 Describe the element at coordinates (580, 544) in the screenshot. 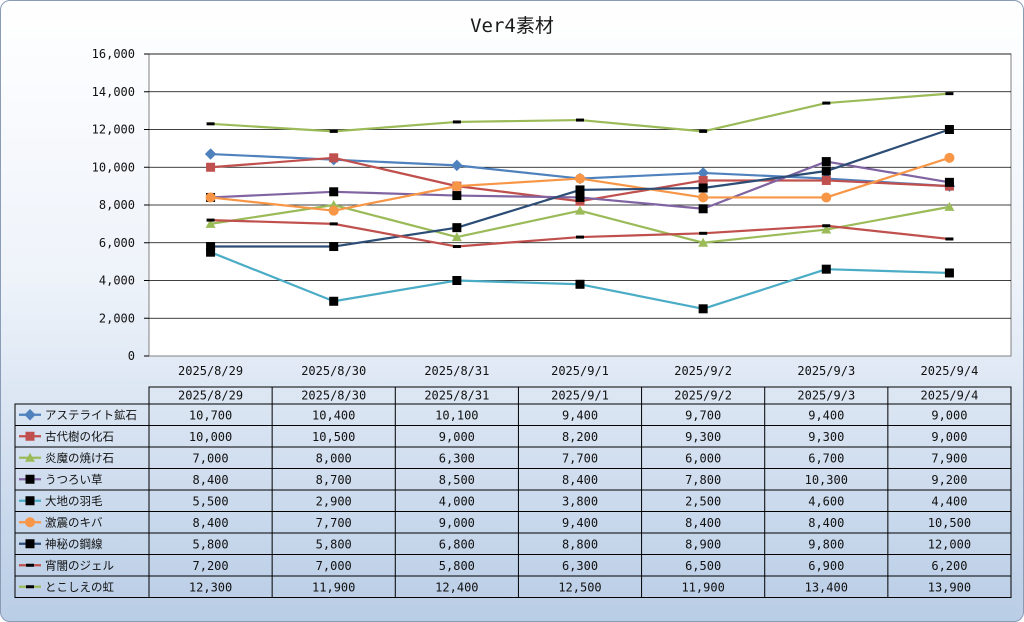

I see `table-value-cell: 8,800` at that location.